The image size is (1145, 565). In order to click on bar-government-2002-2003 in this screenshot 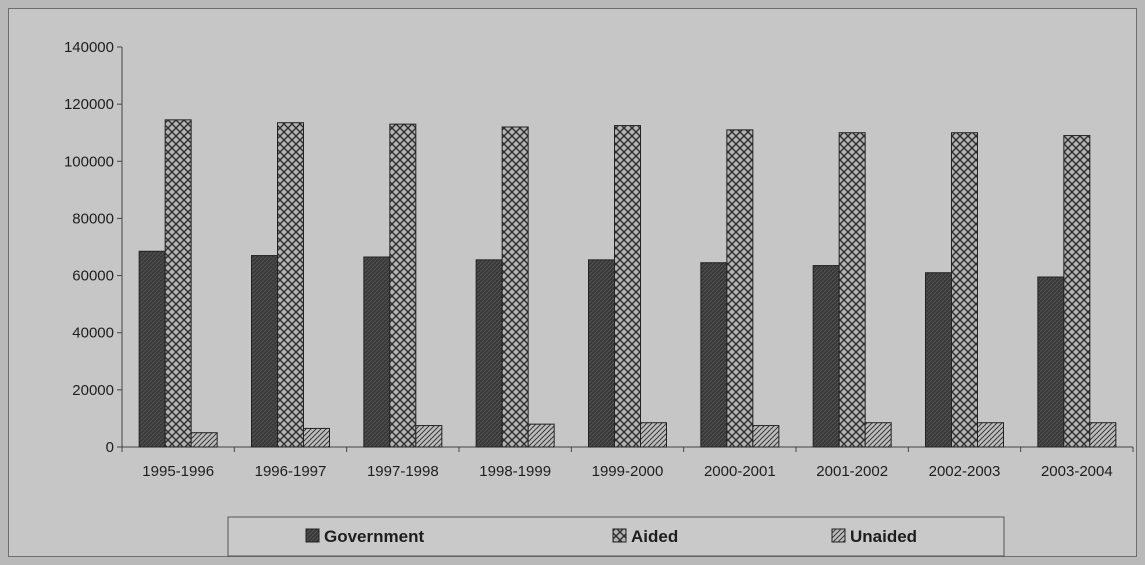, I will do `click(938, 360)`.